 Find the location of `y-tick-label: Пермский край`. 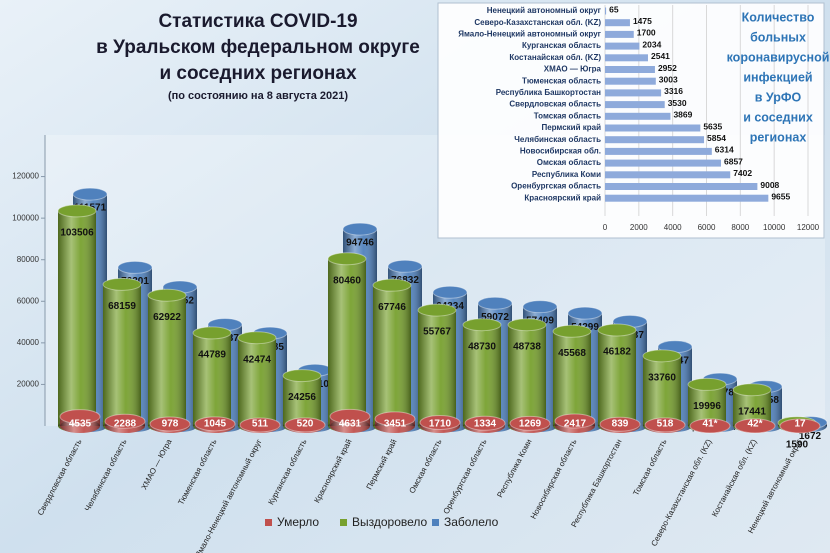

y-tick-label: Пермский край is located at coordinates (571, 127).